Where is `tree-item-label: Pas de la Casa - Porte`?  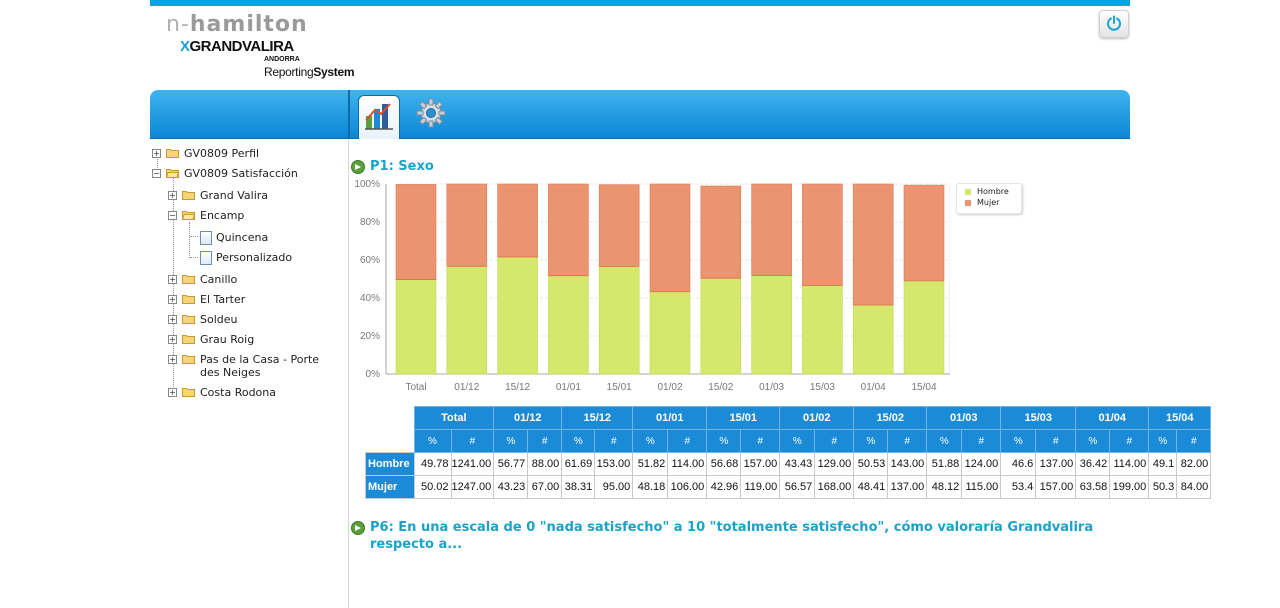
tree-item-label: Pas de la Casa - Porte is located at coordinates (260, 359).